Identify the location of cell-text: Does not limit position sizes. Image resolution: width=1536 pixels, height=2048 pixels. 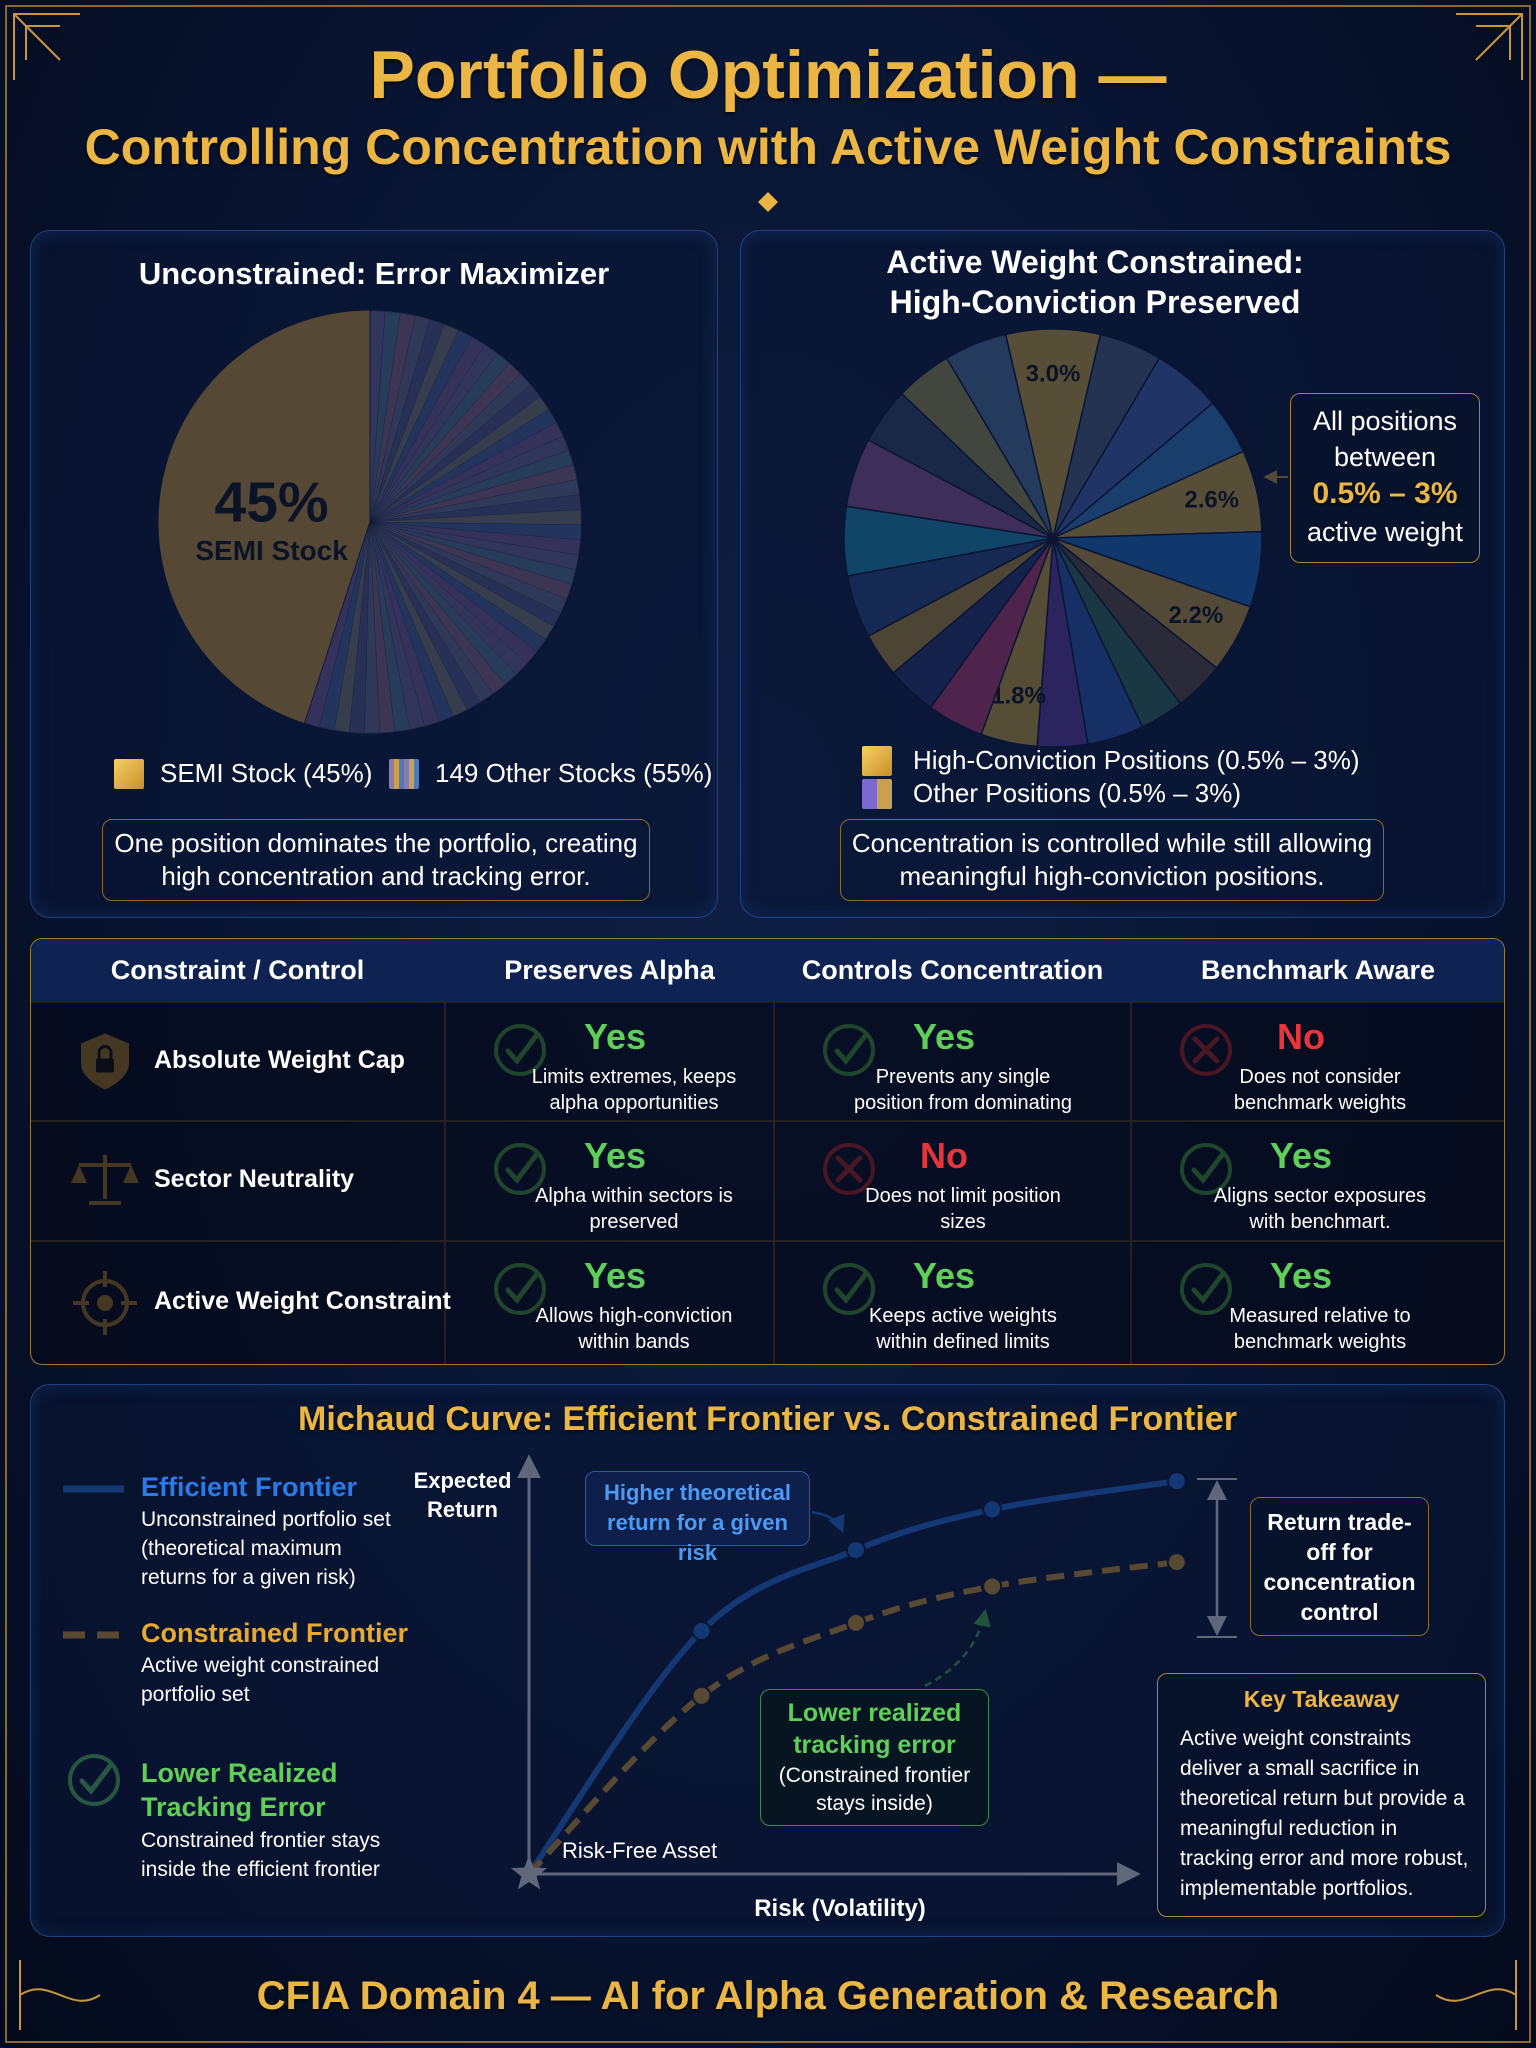
(963, 1209).